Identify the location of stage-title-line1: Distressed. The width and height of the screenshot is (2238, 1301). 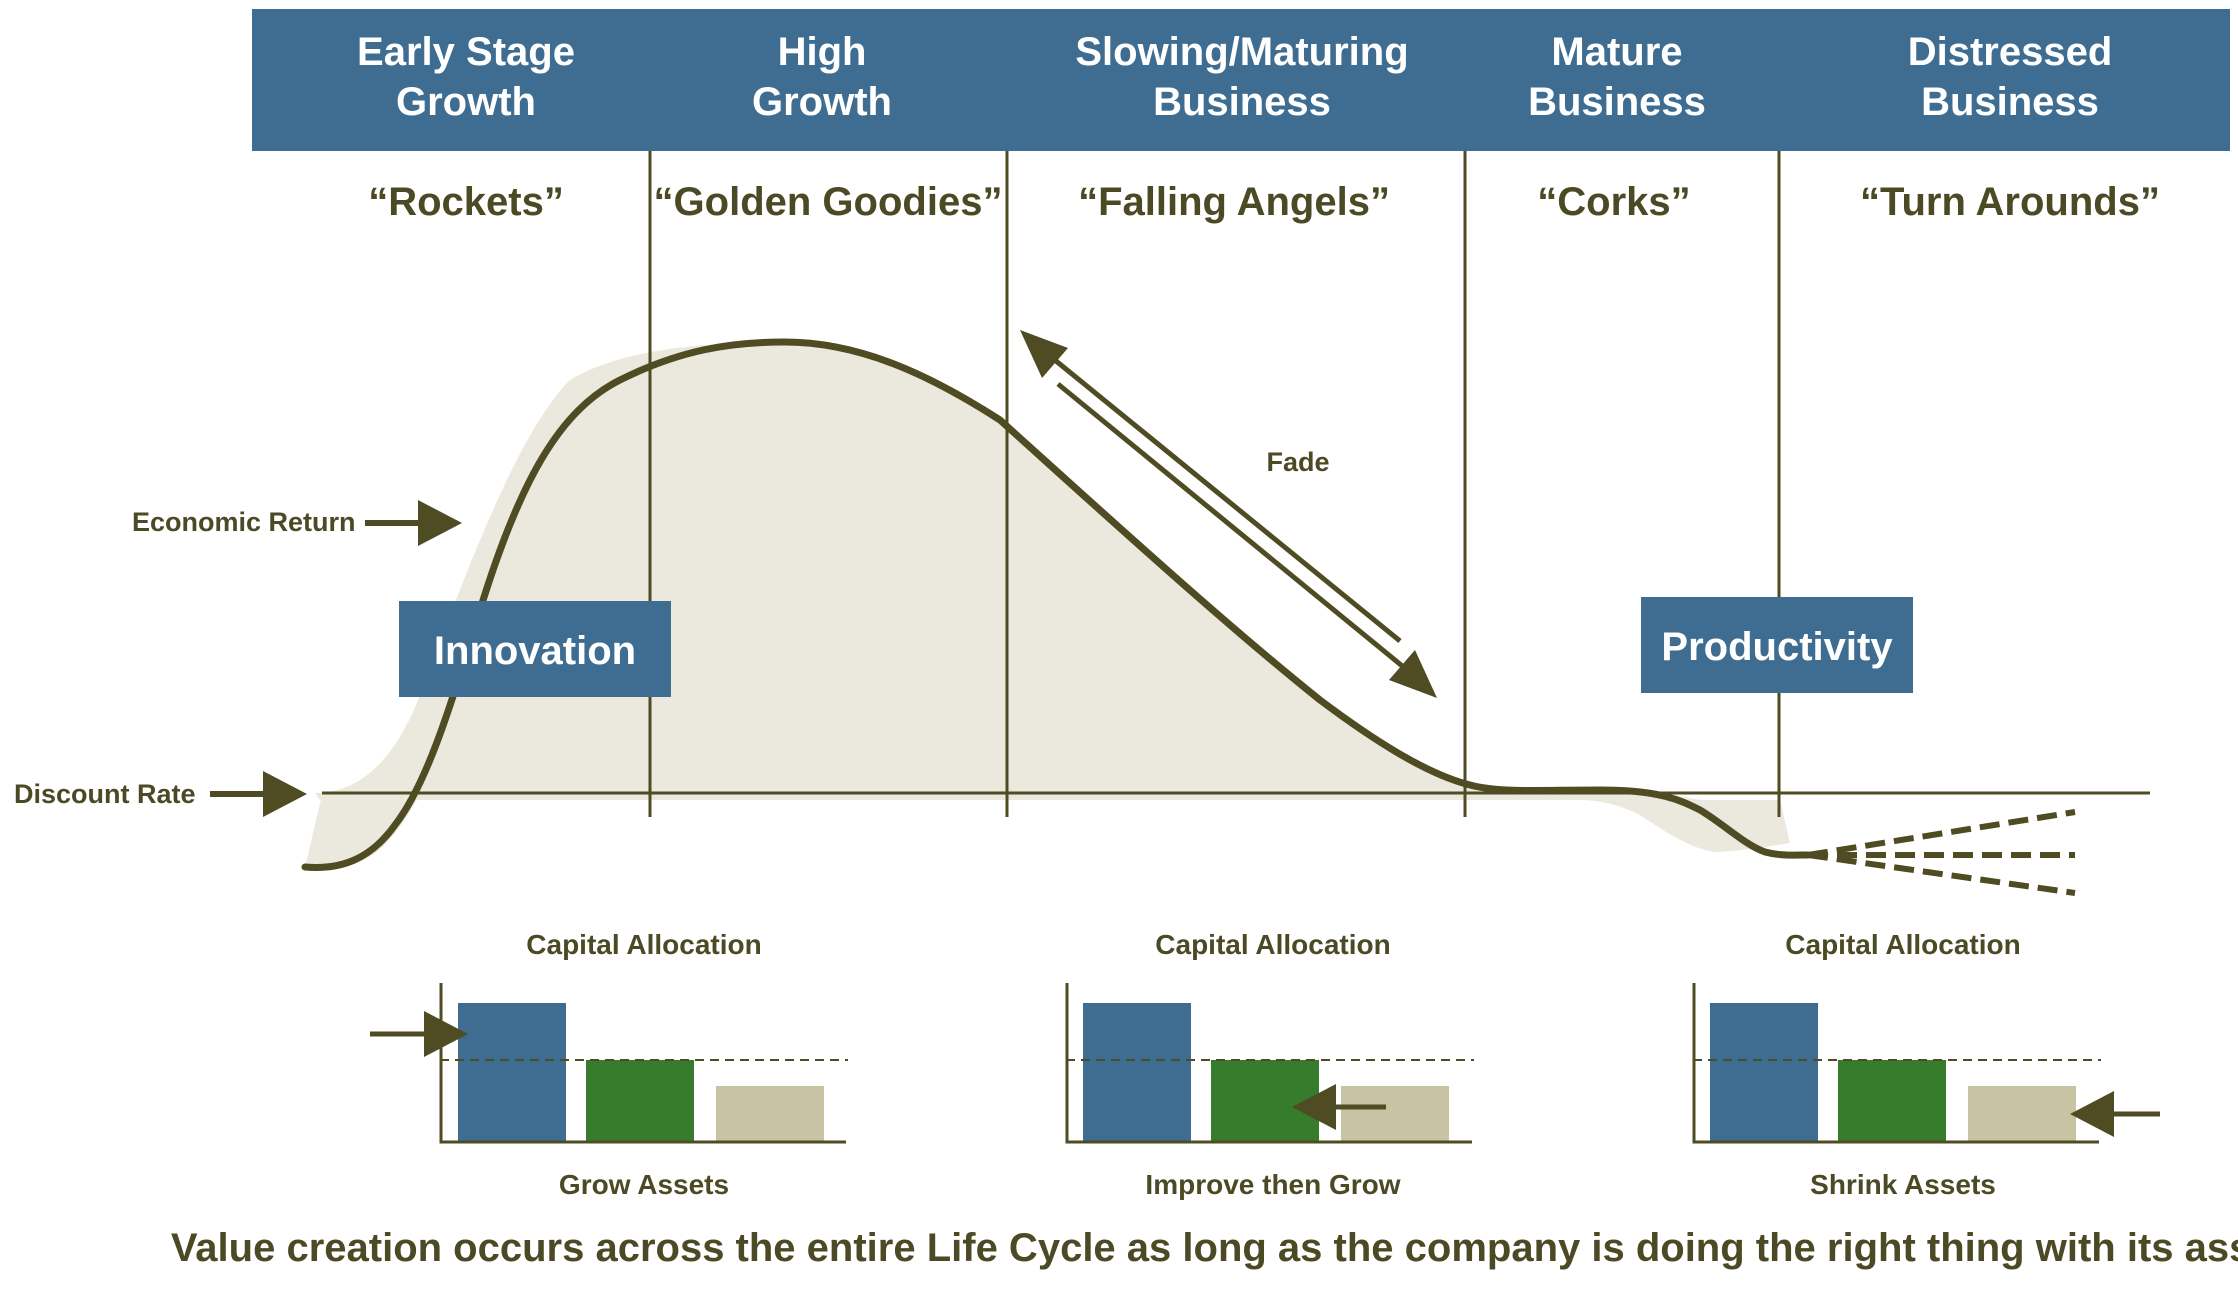
(2010, 52).